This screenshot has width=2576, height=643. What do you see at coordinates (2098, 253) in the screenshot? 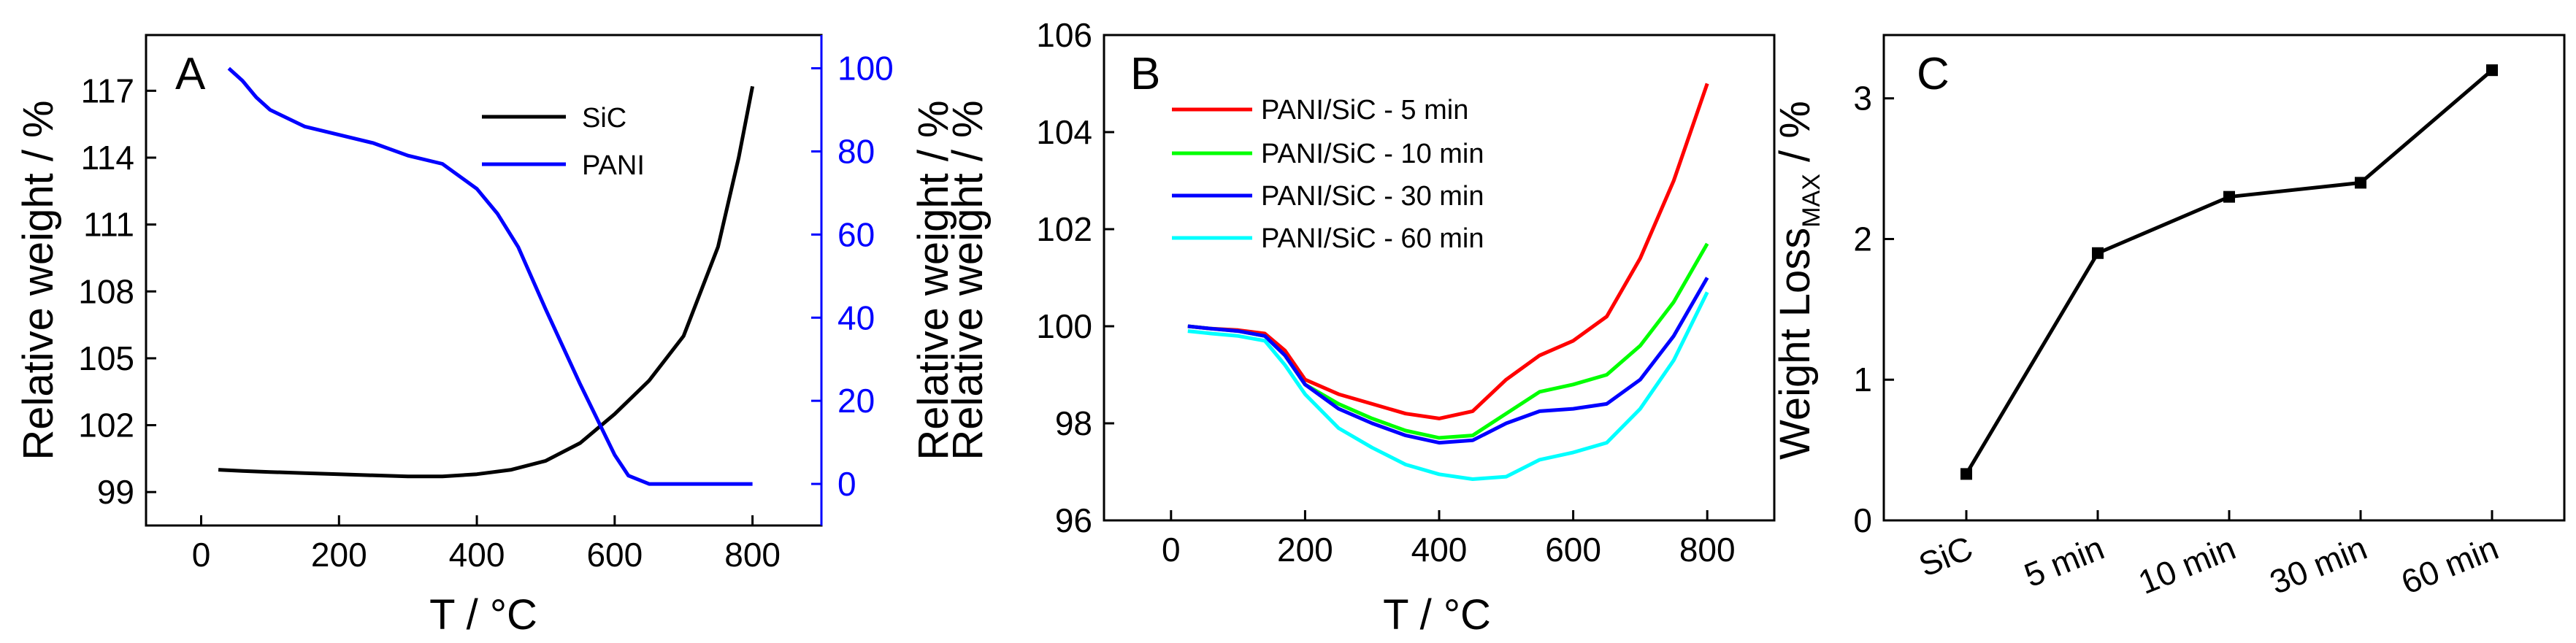
I see `data-point-5-min` at bounding box center [2098, 253].